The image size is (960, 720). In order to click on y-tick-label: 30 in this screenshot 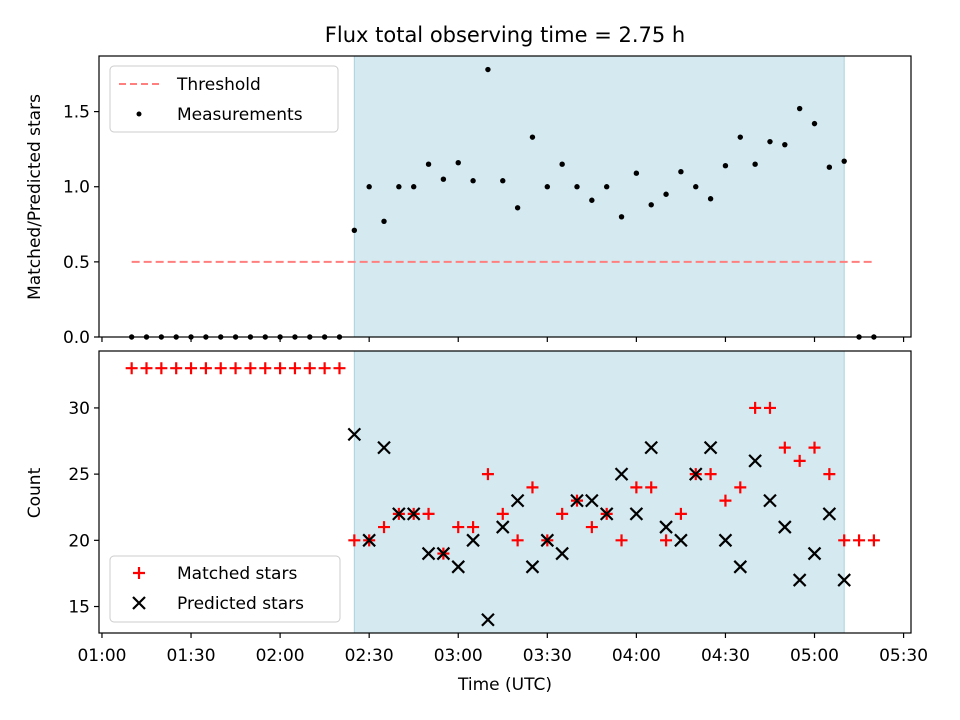, I will do `click(79, 409)`.